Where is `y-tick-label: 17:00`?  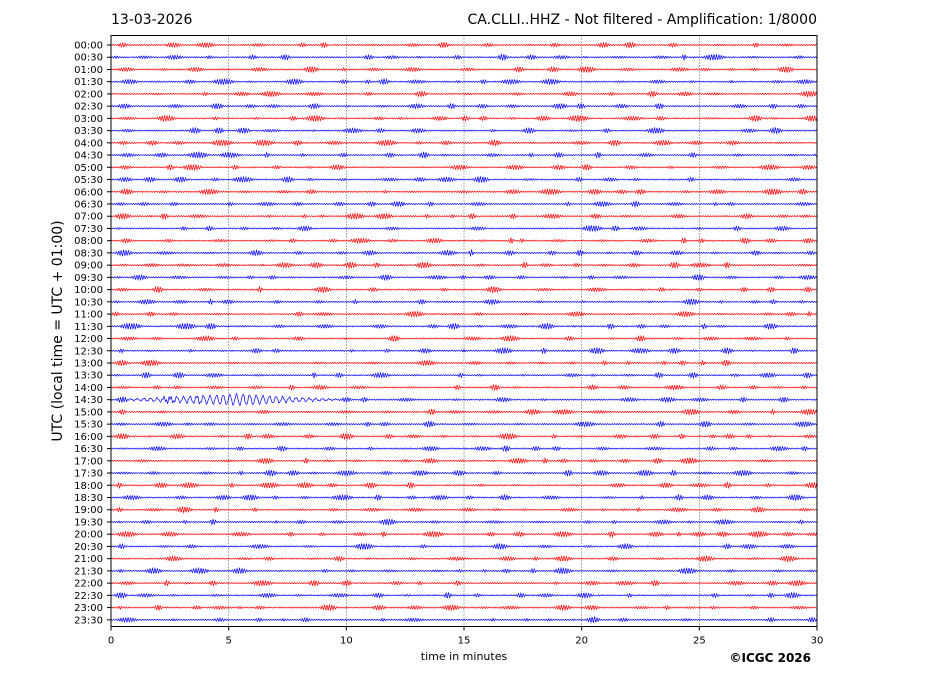
y-tick-label: 17:00 is located at coordinates (88, 461).